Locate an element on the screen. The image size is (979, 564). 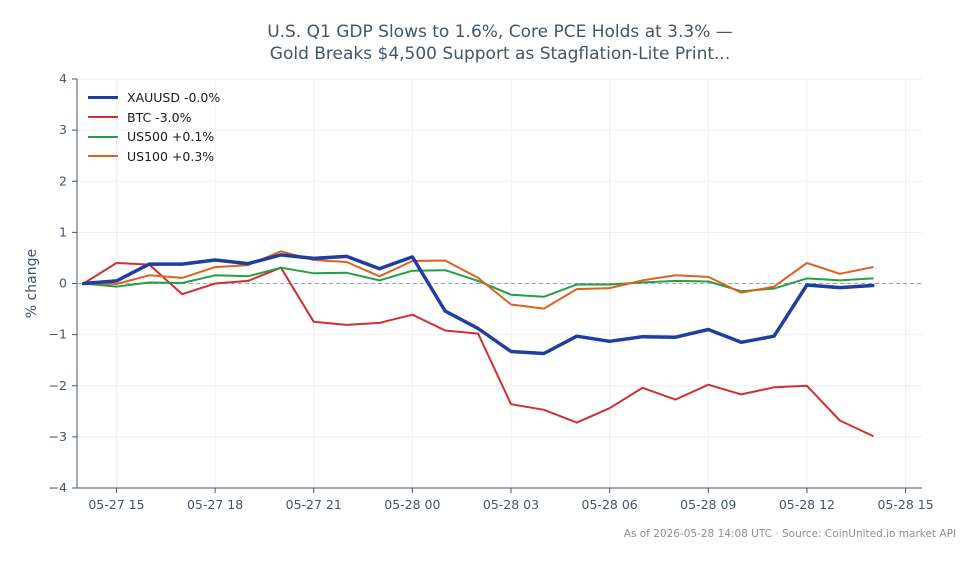
legend-label: US500 +0.1% is located at coordinates (171, 137).